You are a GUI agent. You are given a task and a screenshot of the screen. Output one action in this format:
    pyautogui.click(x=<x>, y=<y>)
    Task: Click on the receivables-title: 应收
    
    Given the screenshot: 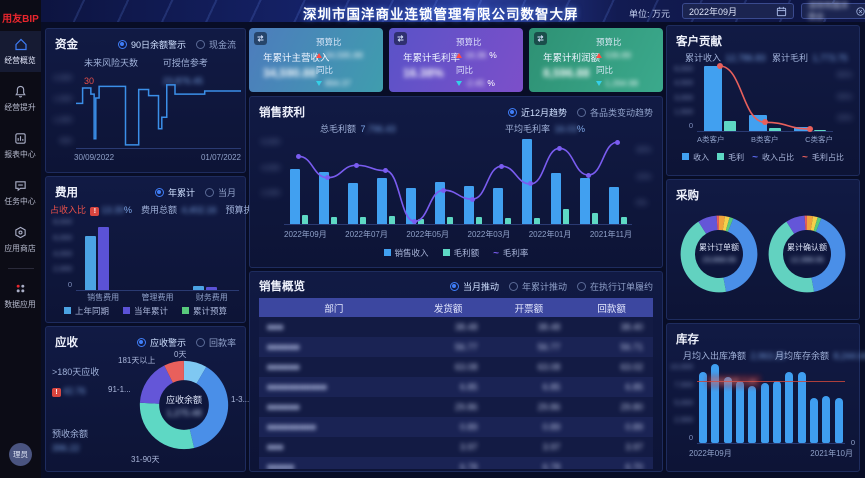 What is the action you would take?
    pyautogui.click(x=66, y=343)
    